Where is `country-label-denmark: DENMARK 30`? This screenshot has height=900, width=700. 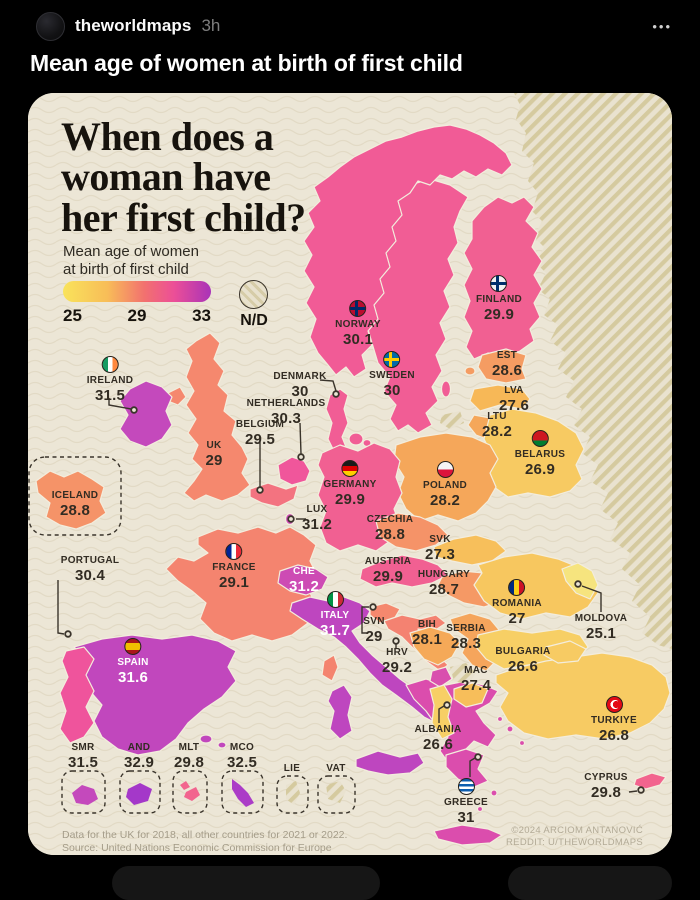 country-label-denmark: DENMARK 30 is located at coordinates (300, 385).